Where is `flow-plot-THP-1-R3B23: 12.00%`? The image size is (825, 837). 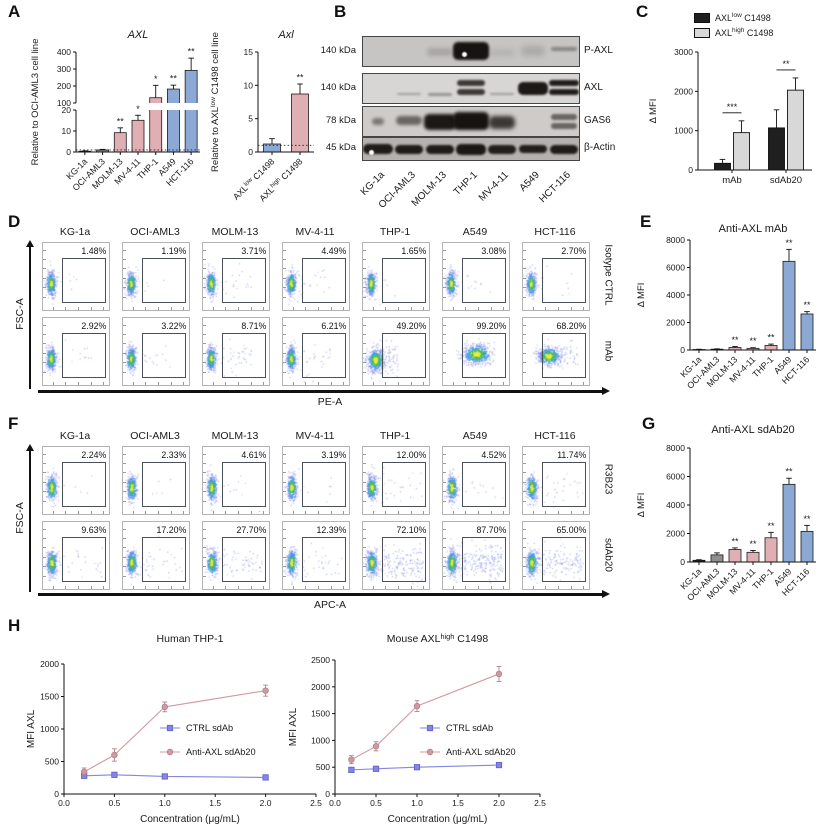
flow-plot-THP-1-R3B23: 12.00% is located at coordinates (396, 480).